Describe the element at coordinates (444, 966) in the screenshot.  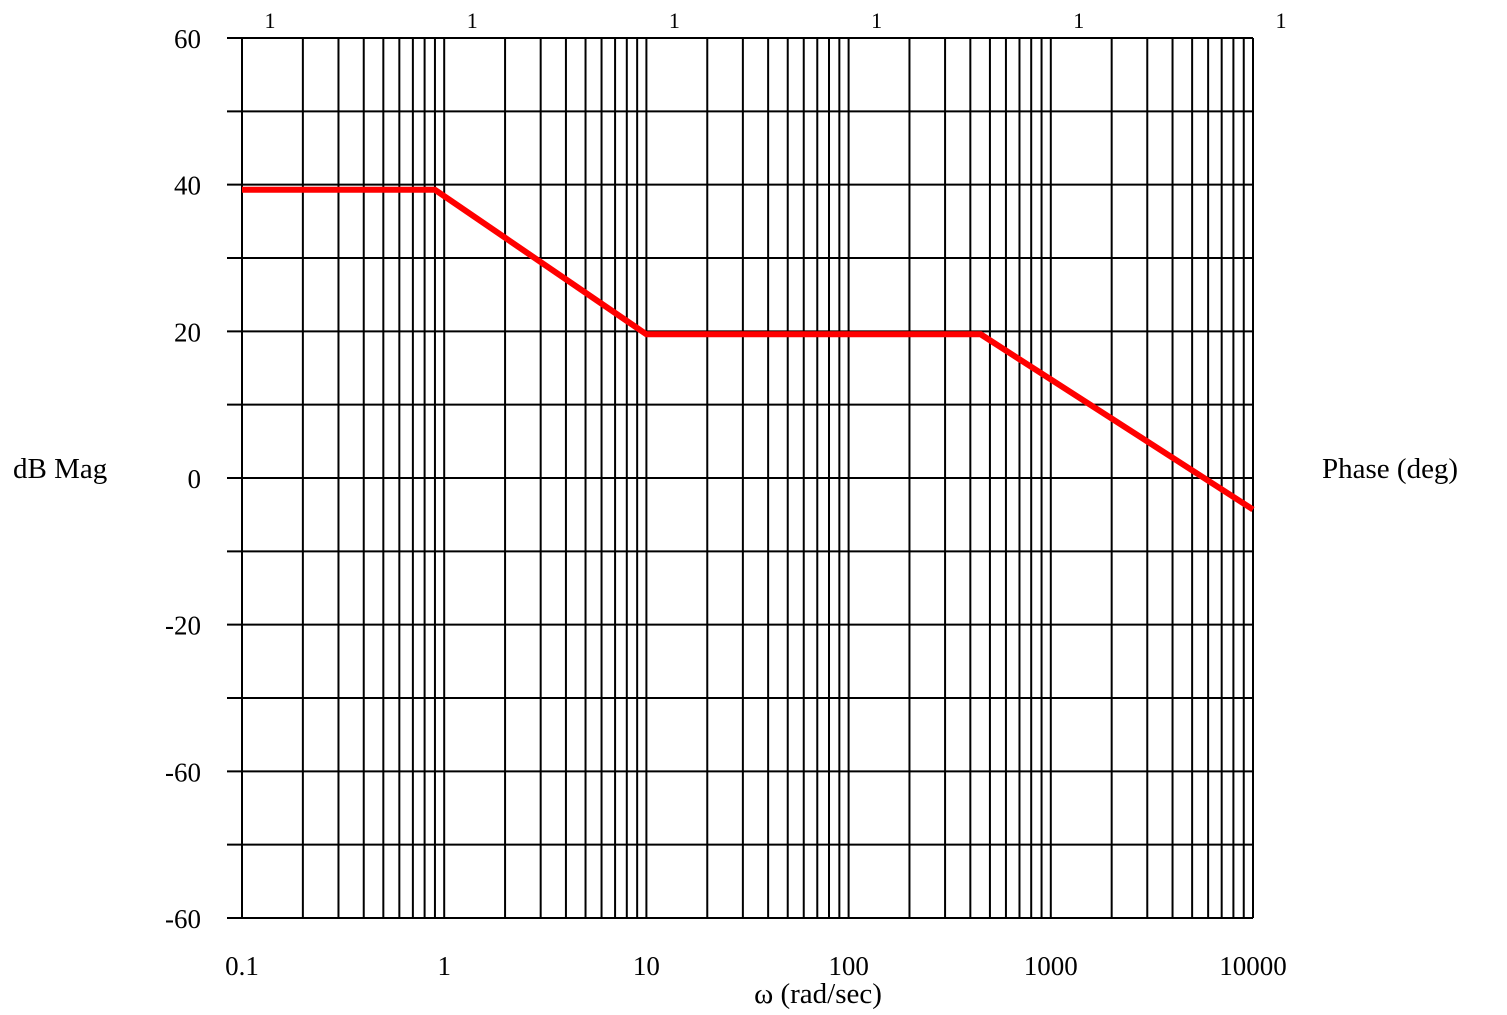
I see `x-tick-label: 1` at that location.